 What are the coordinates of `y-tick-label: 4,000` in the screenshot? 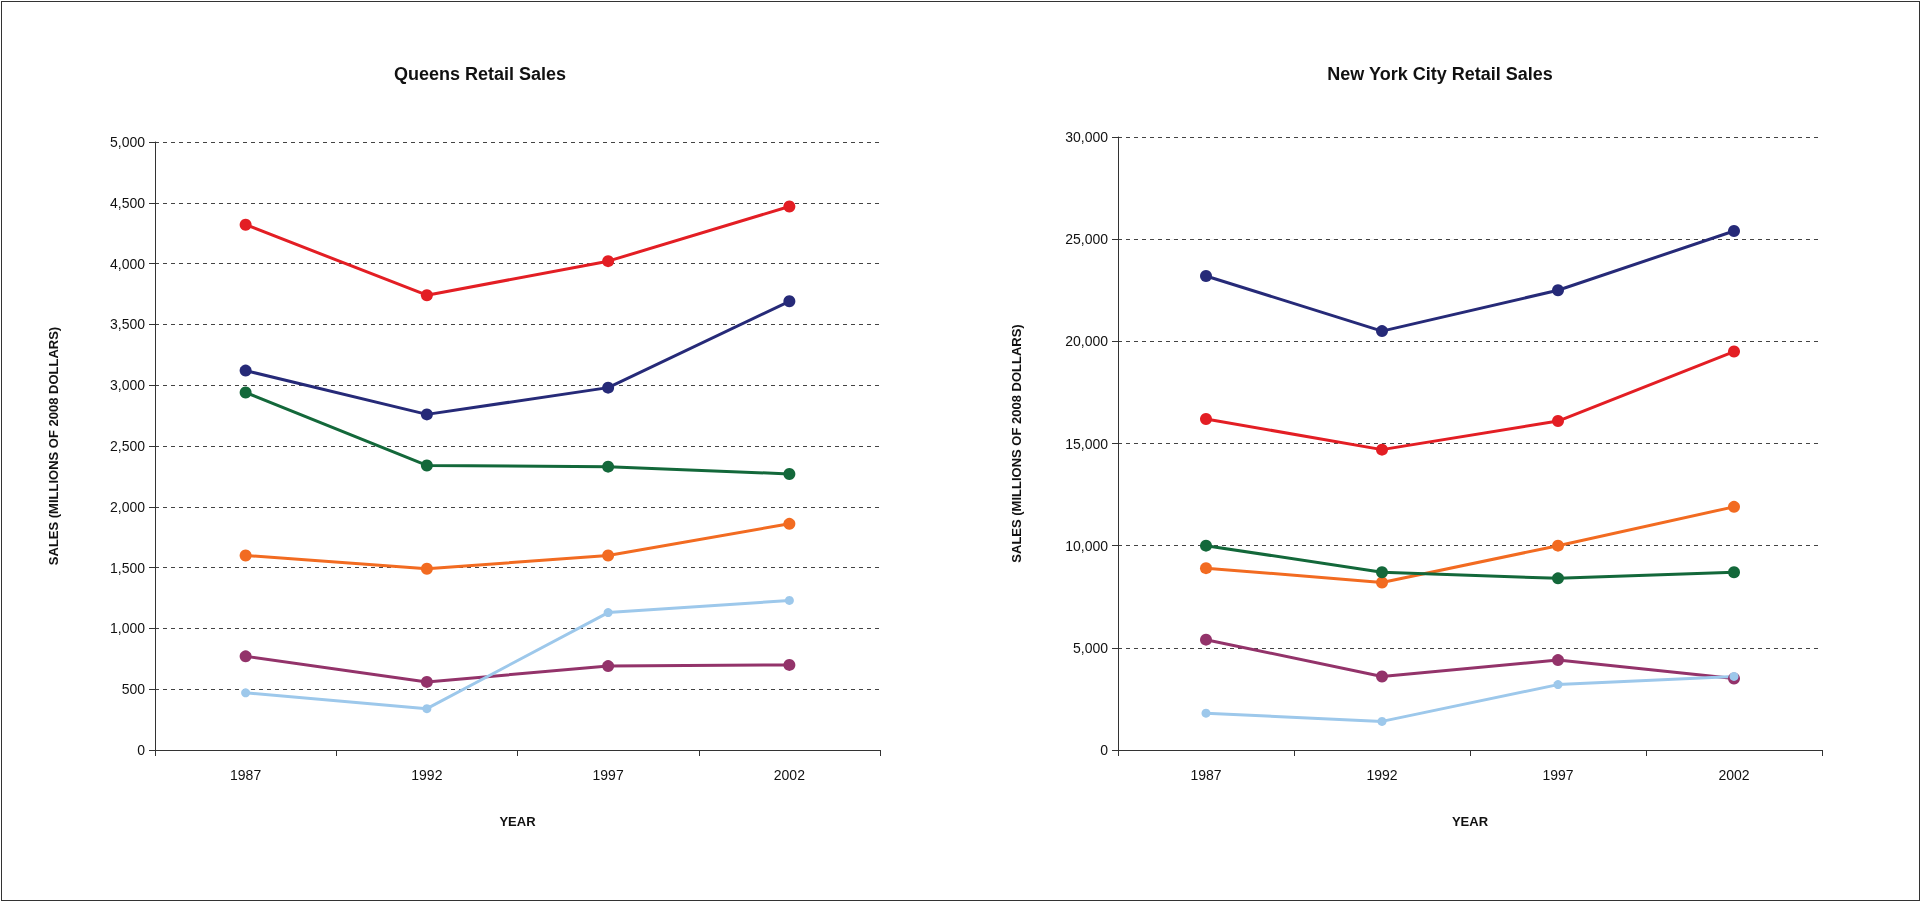 It's located at (127, 263).